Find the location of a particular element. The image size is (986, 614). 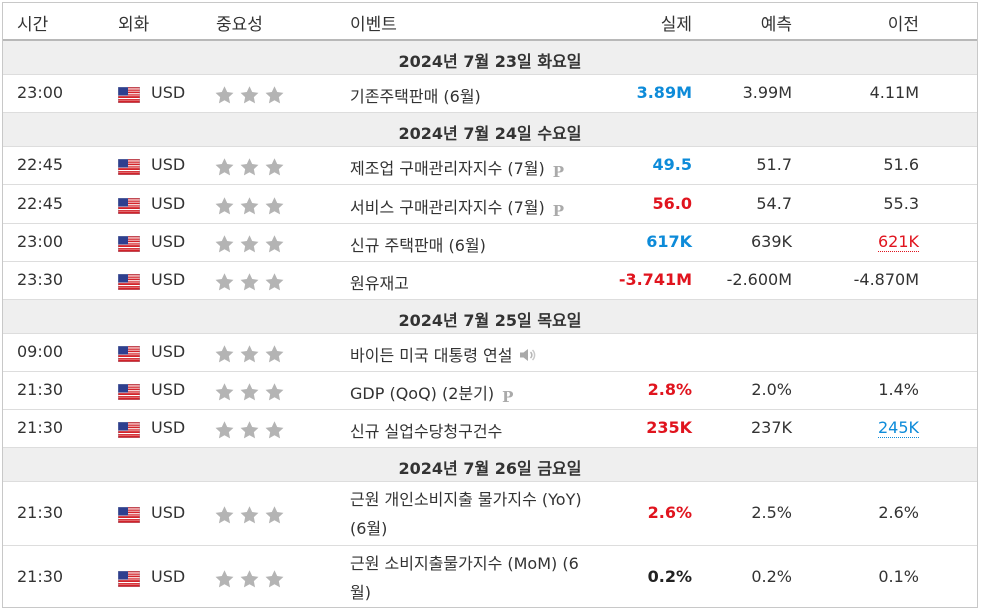

header-event: 이벤트 is located at coordinates (373, 25).